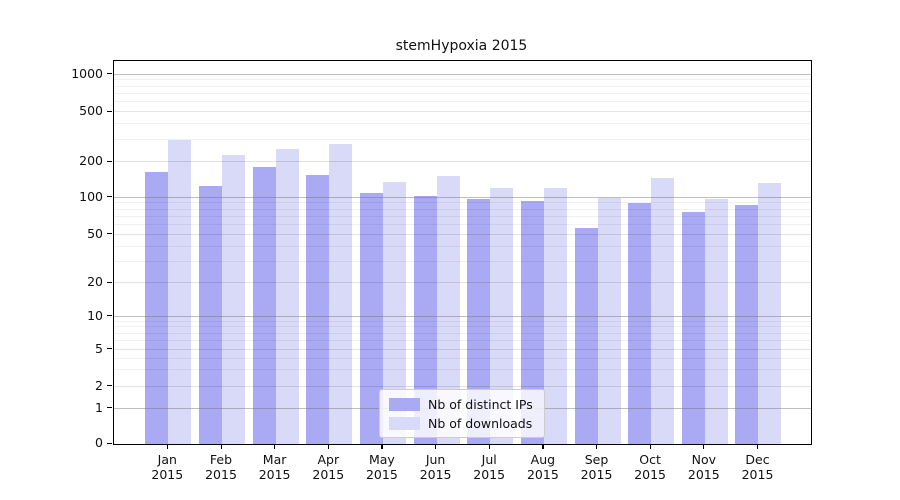 Image resolution: width=900 pixels, height=500 pixels. I want to click on x-tick-label: Apr 2015, so click(328, 467).